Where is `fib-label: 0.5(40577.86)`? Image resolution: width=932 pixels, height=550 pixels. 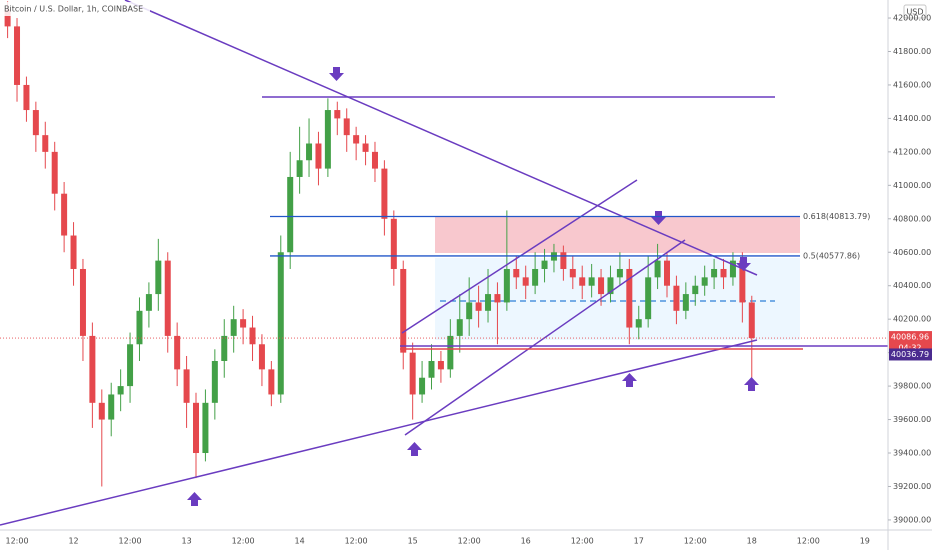
fib-label: 0.5(40577.86) is located at coordinates (831, 255).